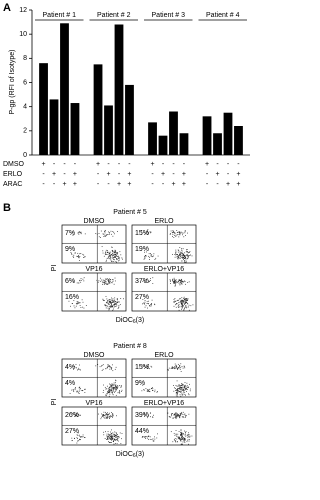 The width and height of the screenshot is (320, 500). I want to click on plot-label: VP16, so click(93, 269).